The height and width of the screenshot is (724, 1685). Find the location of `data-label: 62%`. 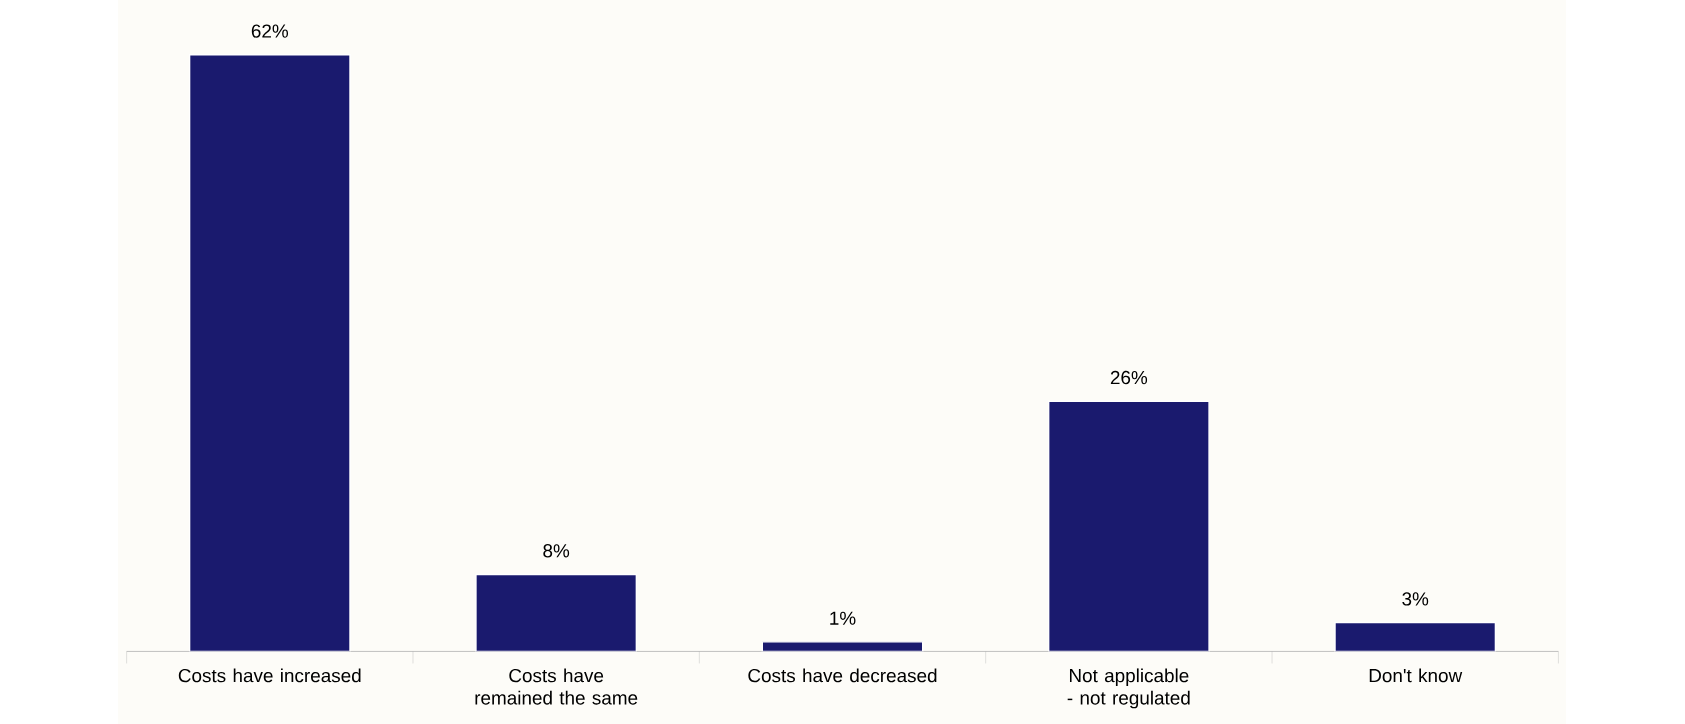

data-label: 62% is located at coordinates (270, 31).